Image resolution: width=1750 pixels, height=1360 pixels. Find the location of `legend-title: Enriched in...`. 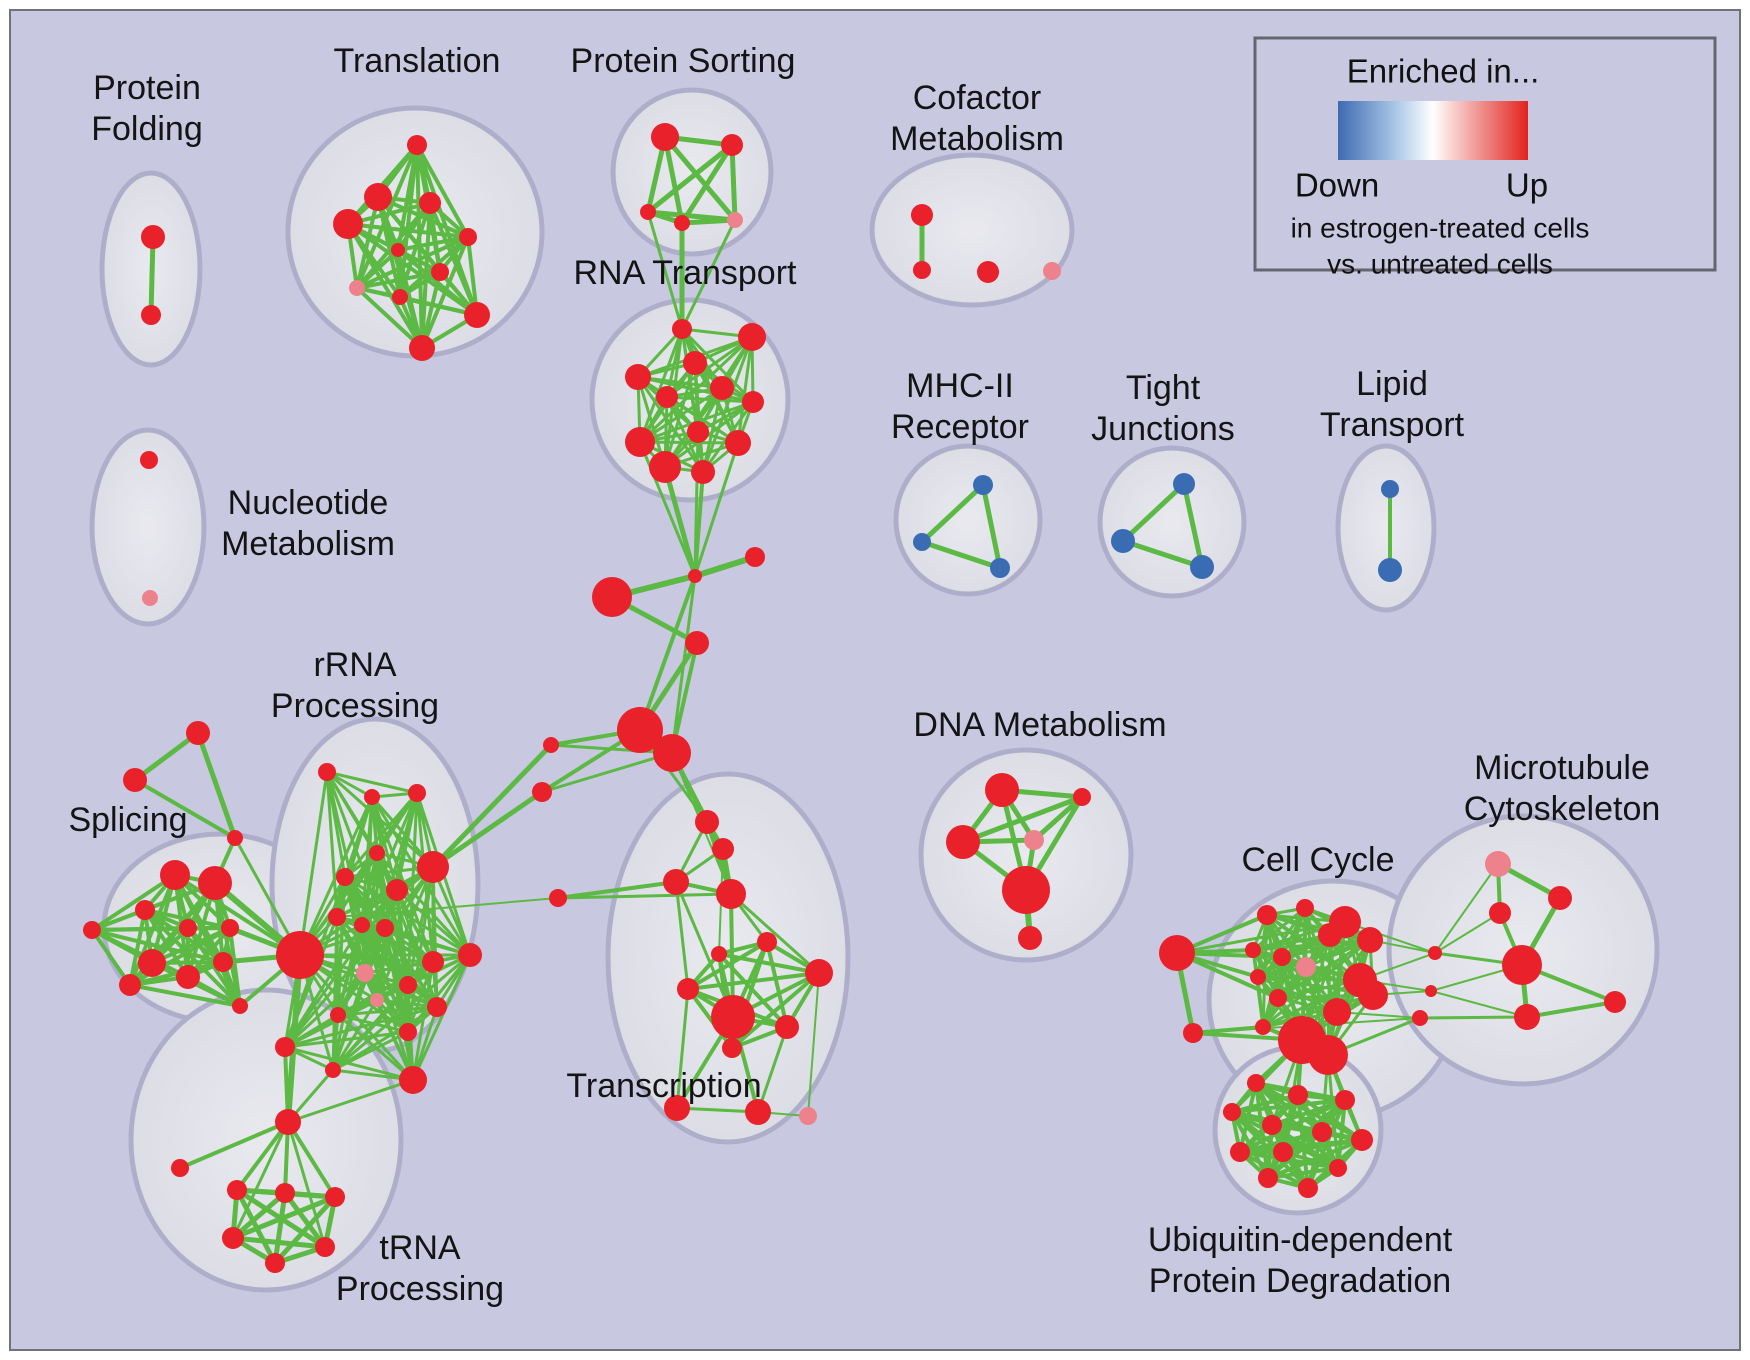

legend-title: Enriched in... is located at coordinates (1443, 71).